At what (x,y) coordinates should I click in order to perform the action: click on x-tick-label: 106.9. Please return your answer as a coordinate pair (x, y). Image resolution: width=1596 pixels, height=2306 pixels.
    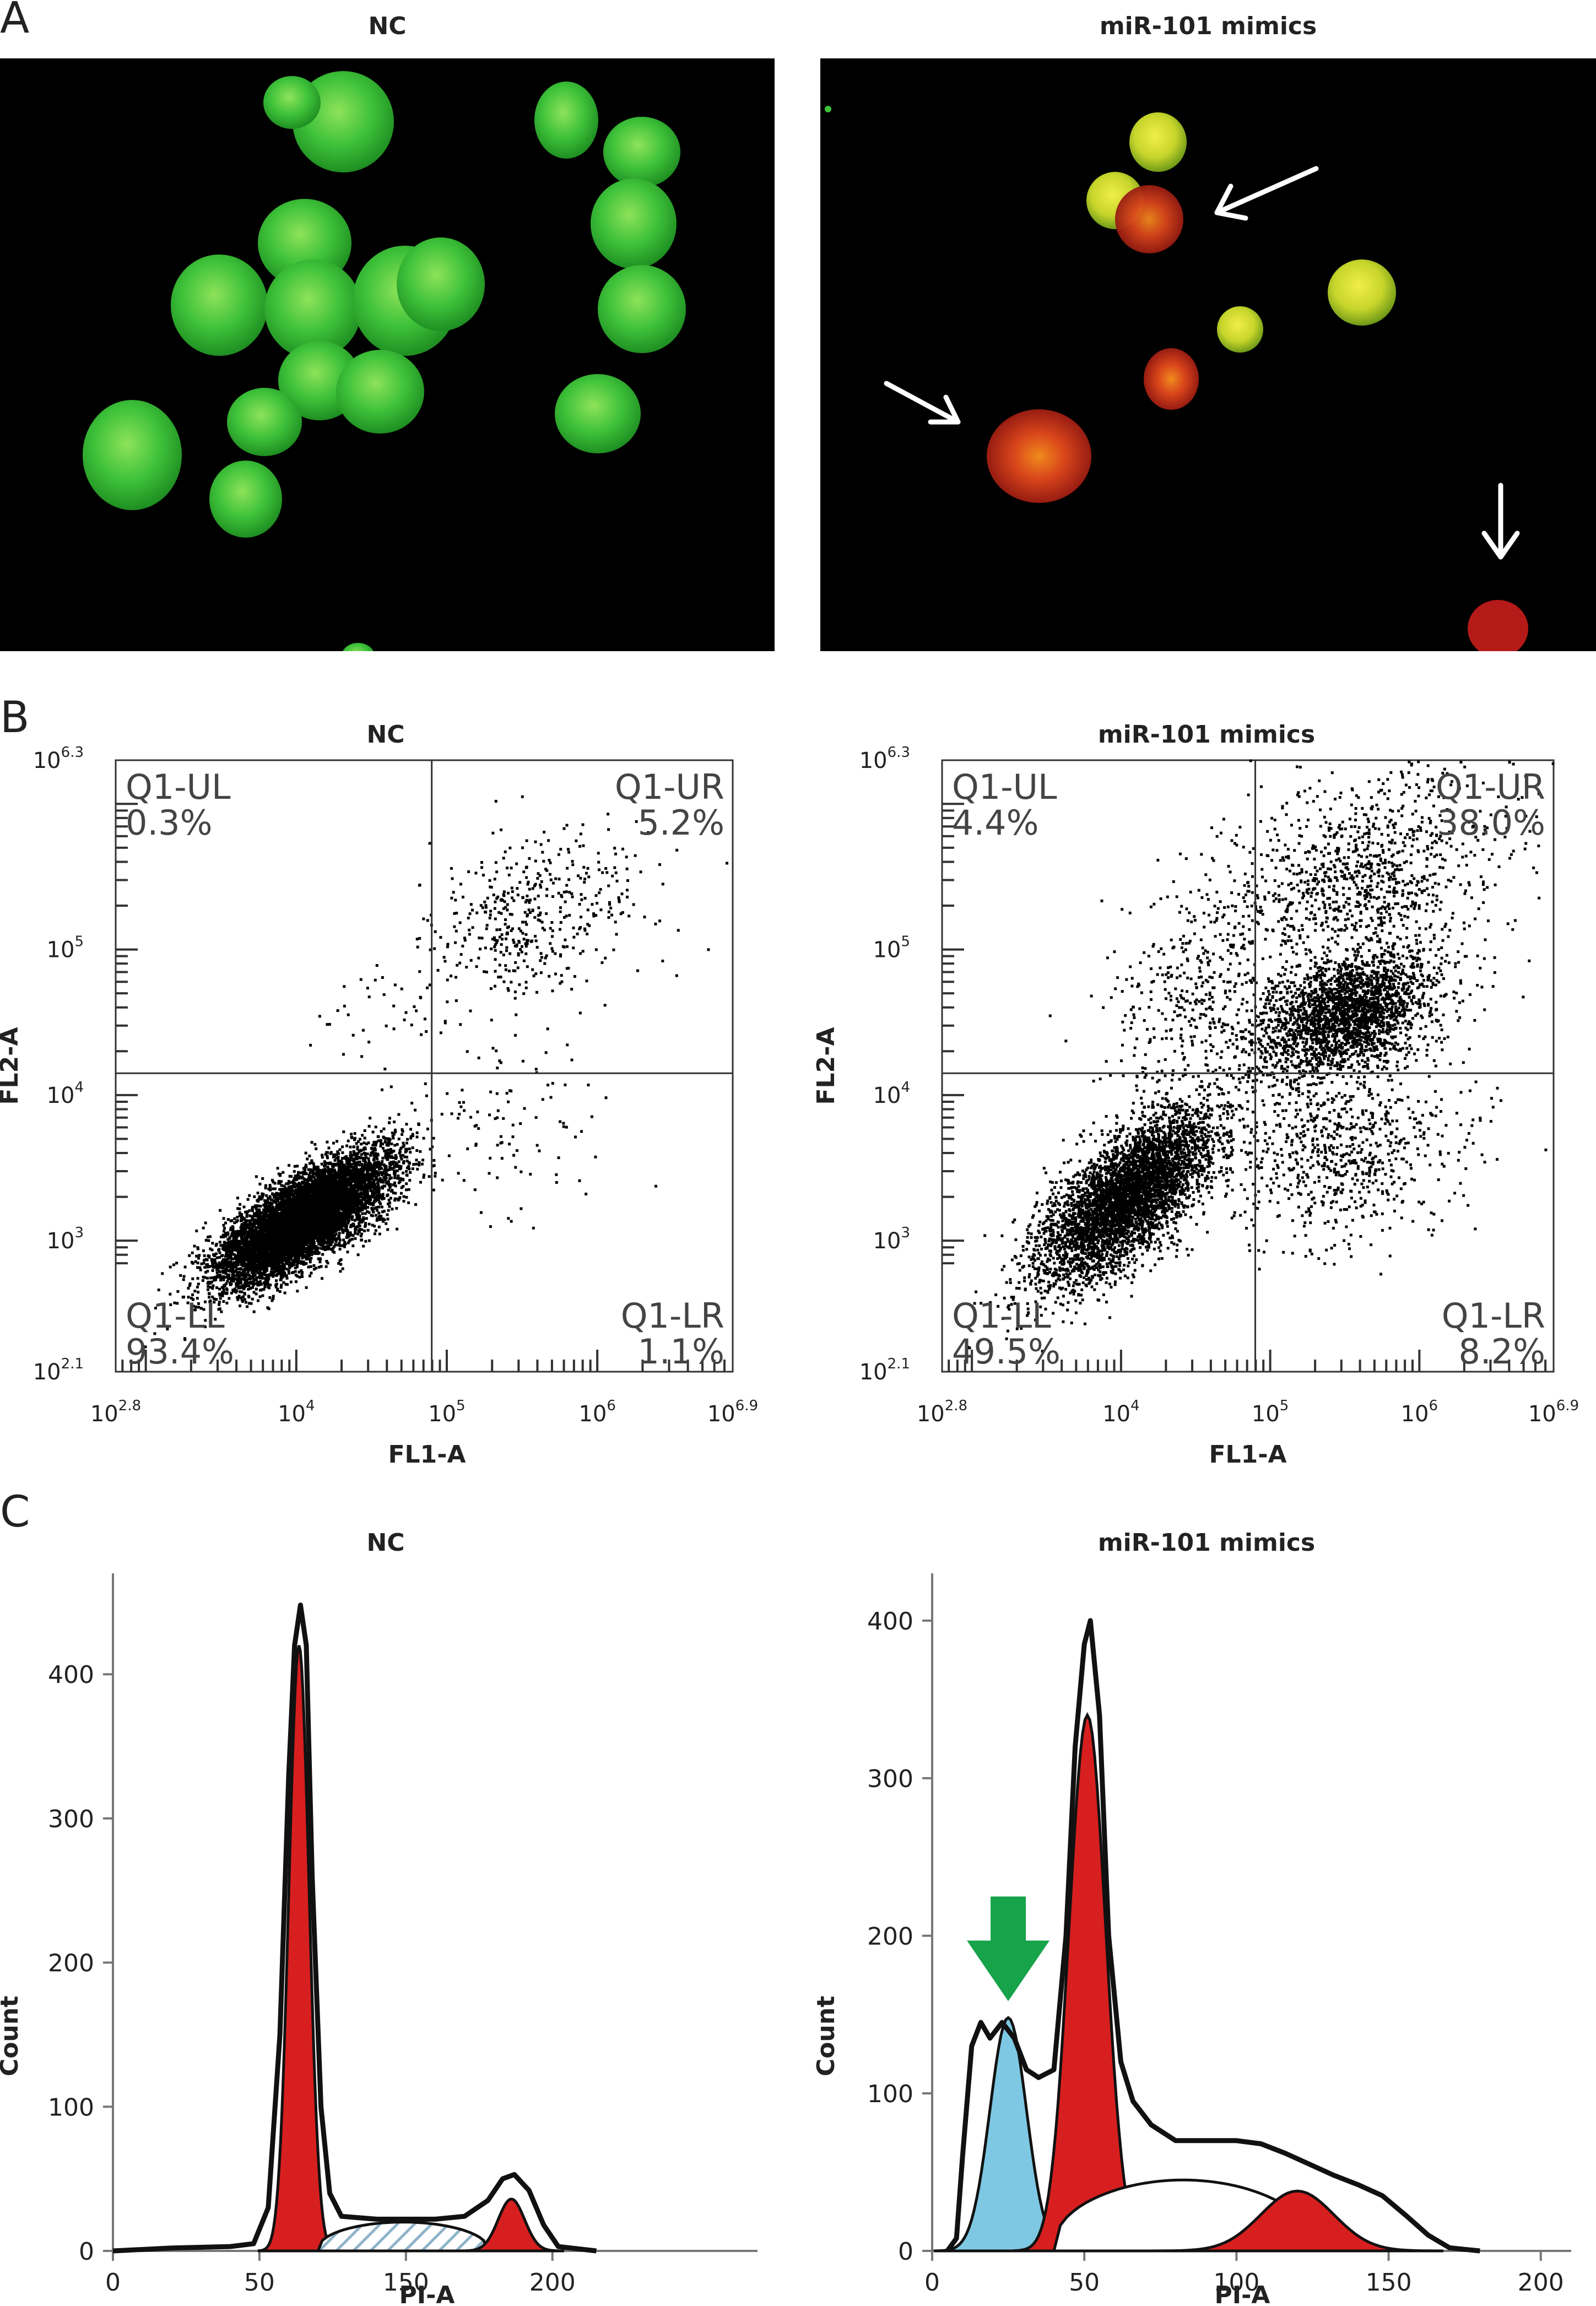
    Looking at the image, I should click on (732, 1412).